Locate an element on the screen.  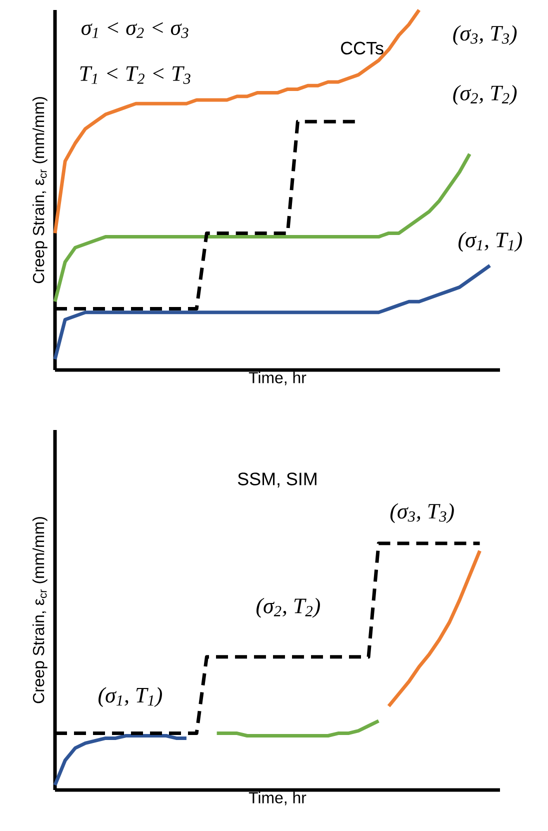
annotation: CCTs is located at coordinates (362, 48).